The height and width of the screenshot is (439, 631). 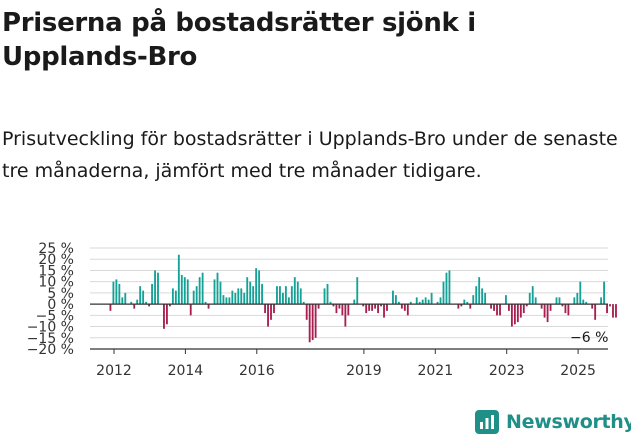 What do you see at coordinates (60, 294) in the screenshot?
I see `y-tick-label: 5 %` at bounding box center [60, 294].